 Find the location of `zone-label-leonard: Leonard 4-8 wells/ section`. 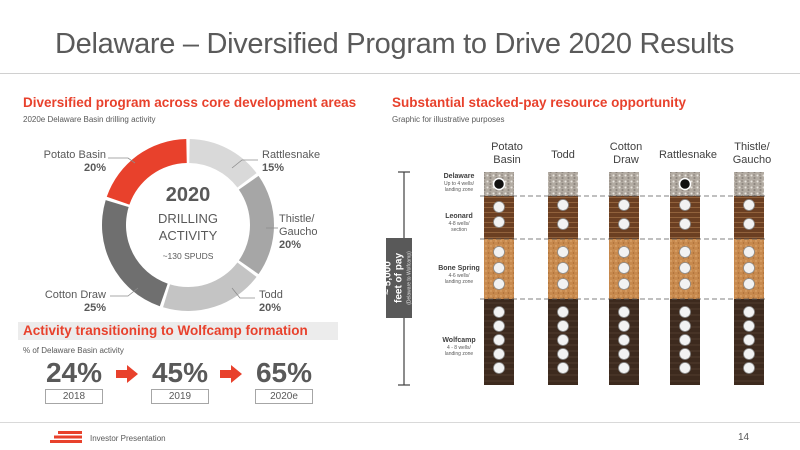

zone-label-leonard: Leonard 4-8 wells/ section is located at coordinates (459, 222).